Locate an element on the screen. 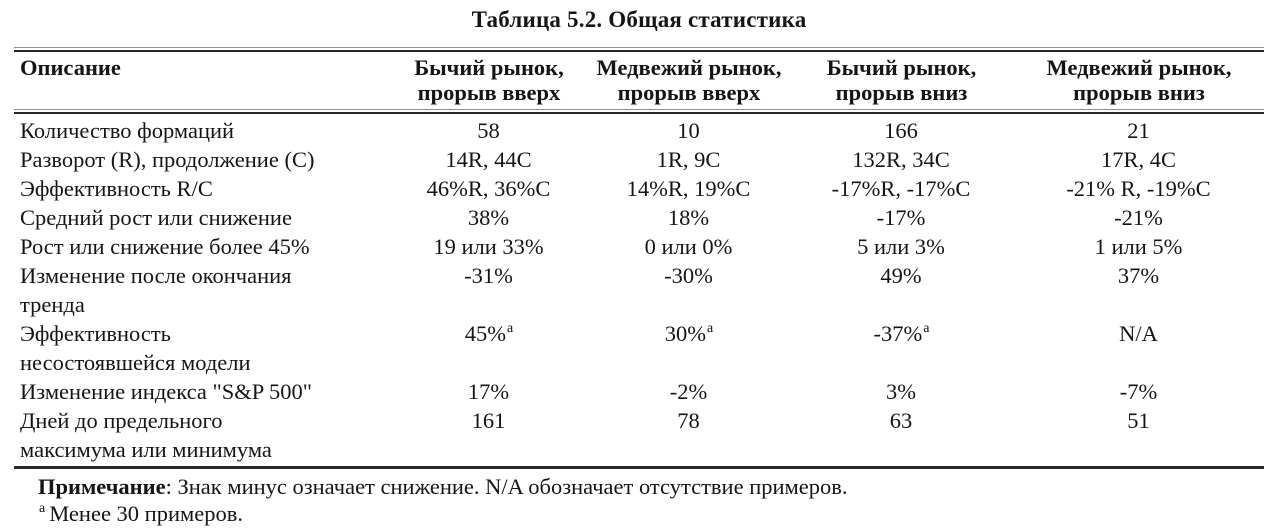 This screenshot has height=529, width=1278. cell-value: -7% is located at coordinates (1138, 391).